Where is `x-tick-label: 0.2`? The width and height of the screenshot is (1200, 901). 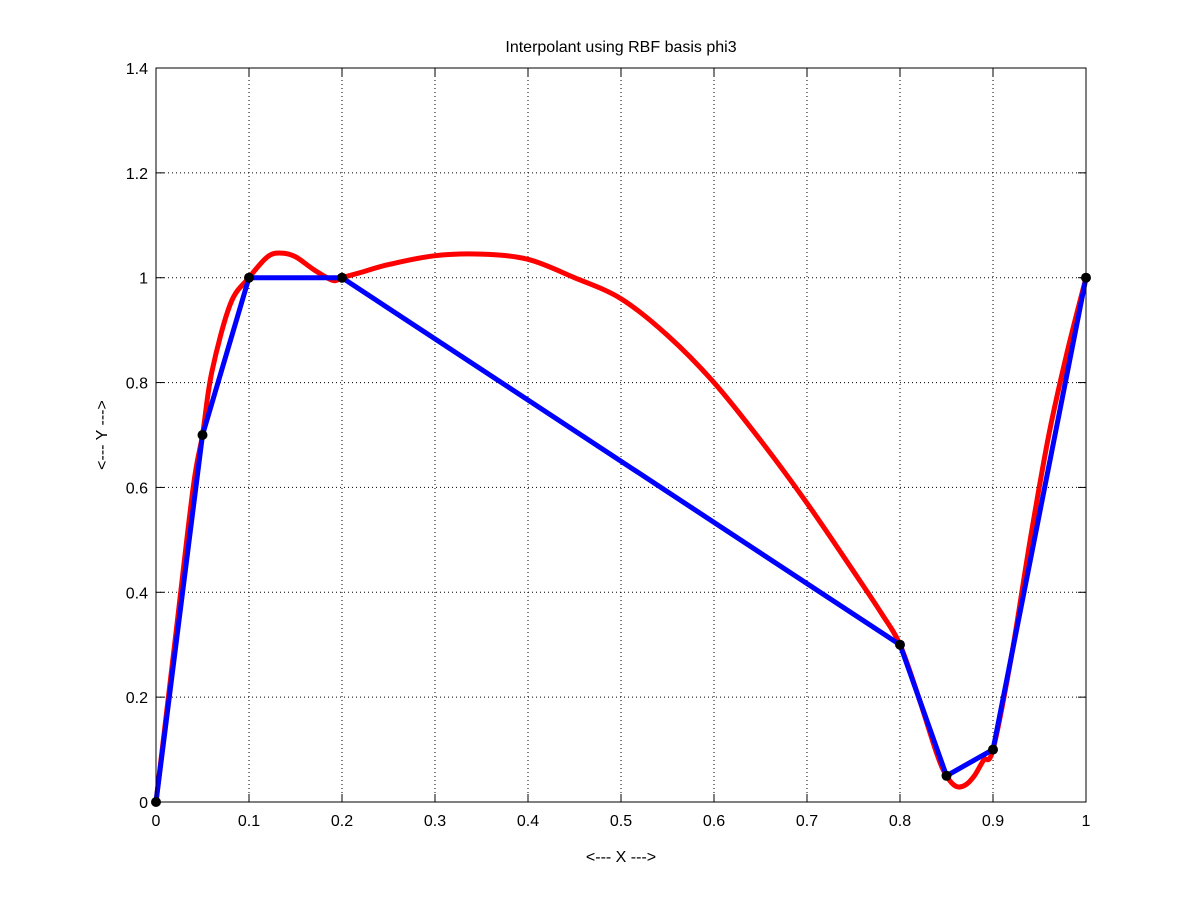
x-tick-label: 0.2 is located at coordinates (342, 821).